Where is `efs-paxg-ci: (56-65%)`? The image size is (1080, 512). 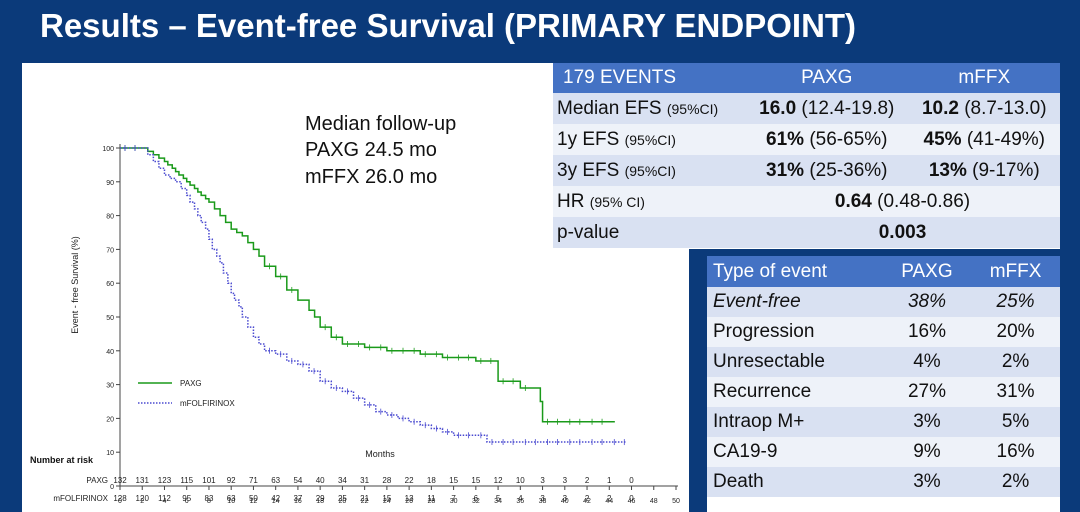 efs-paxg-ci: (56-65%) is located at coordinates (848, 139).